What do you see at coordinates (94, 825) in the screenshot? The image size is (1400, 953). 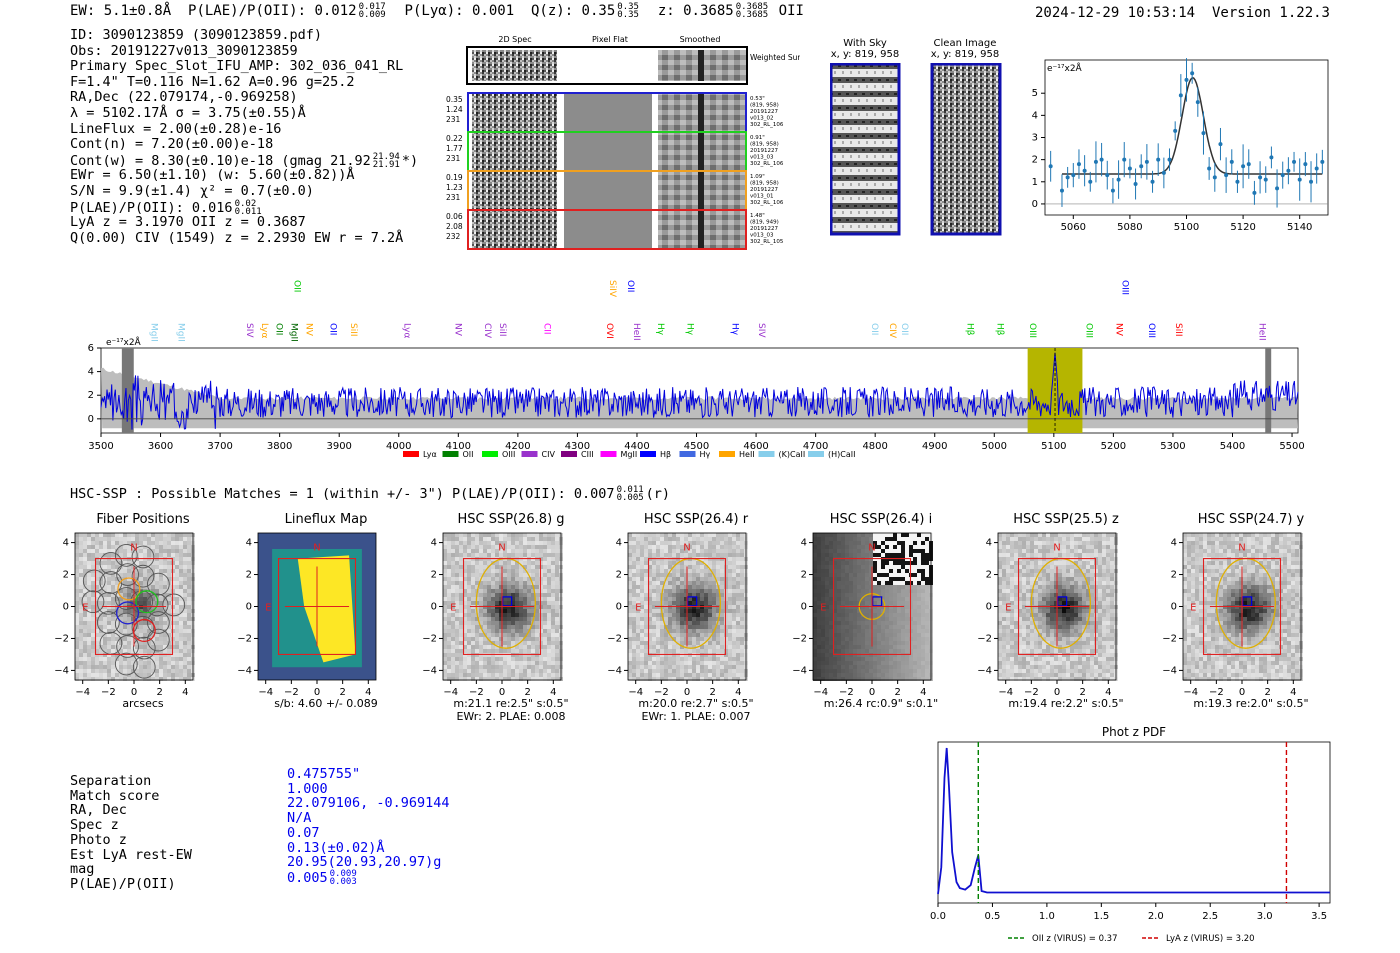 I see `match-label: Spec z` at bounding box center [94, 825].